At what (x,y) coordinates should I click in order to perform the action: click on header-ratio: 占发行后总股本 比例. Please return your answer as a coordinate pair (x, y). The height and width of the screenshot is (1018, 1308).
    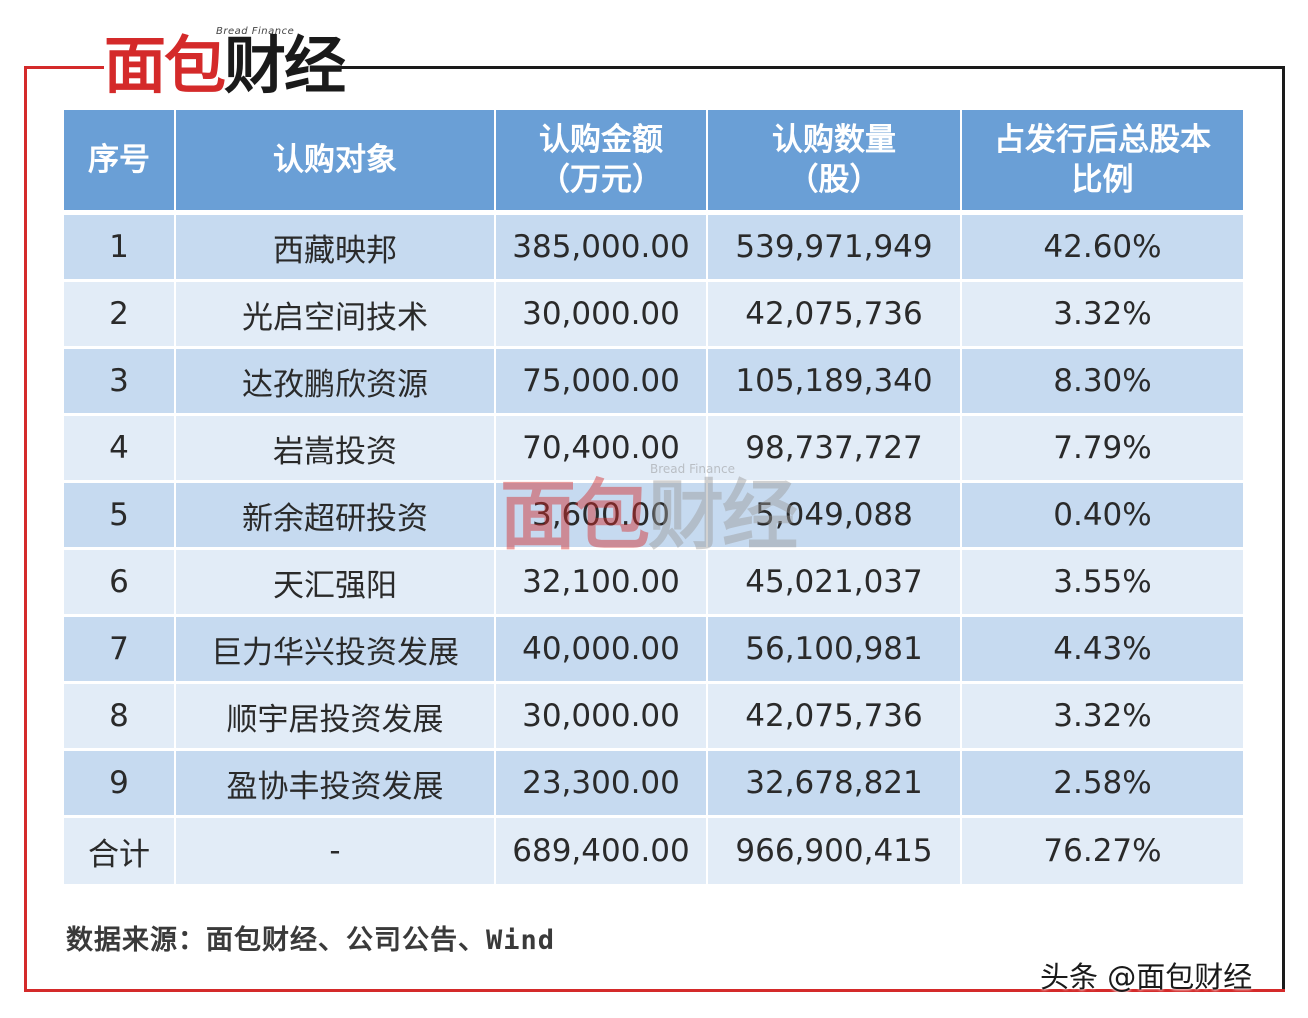
    Looking at the image, I should click on (1102, 162).